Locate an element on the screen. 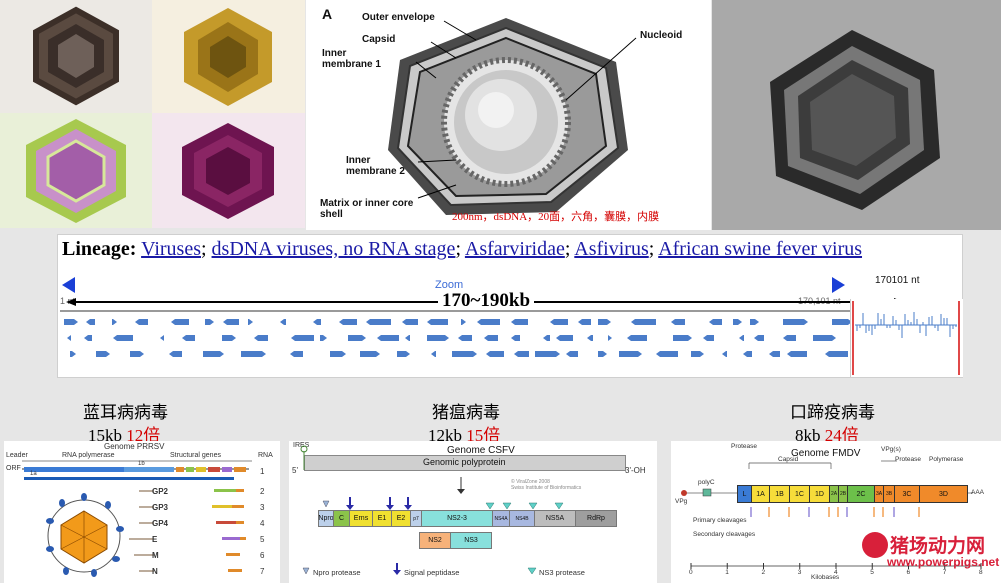 This screenshot has height=583, width=1001. csfv-legend-npro: Npro protease is located at coordinates (337, 572).